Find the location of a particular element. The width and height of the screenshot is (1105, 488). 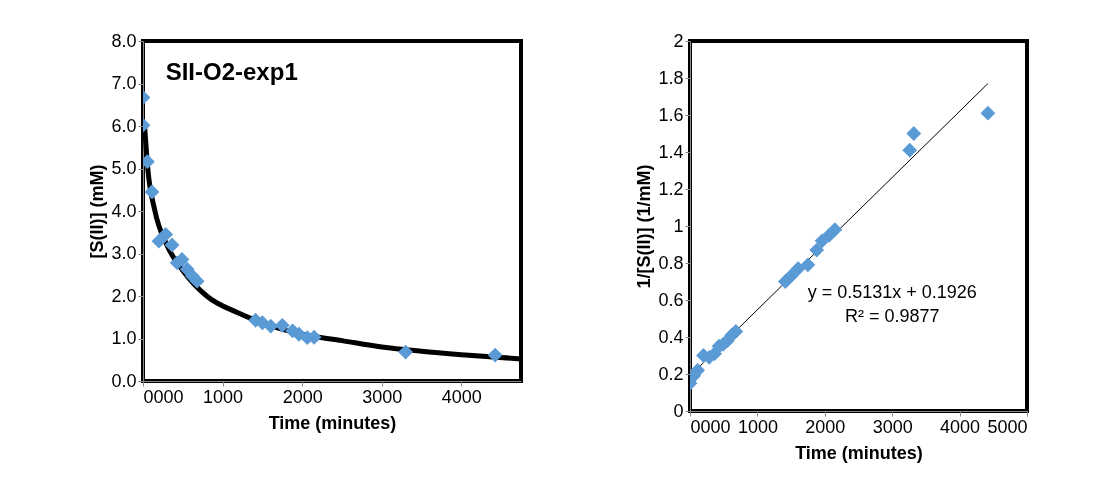

y-tick-label: 4.0 is located at coordinates (124, 210).